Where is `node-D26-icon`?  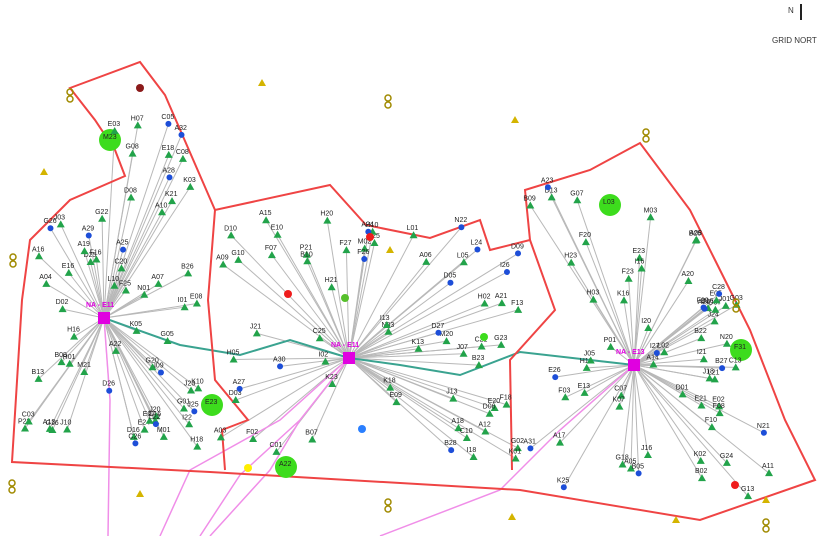 node-D26-icon is located at coordinates (109, 390).